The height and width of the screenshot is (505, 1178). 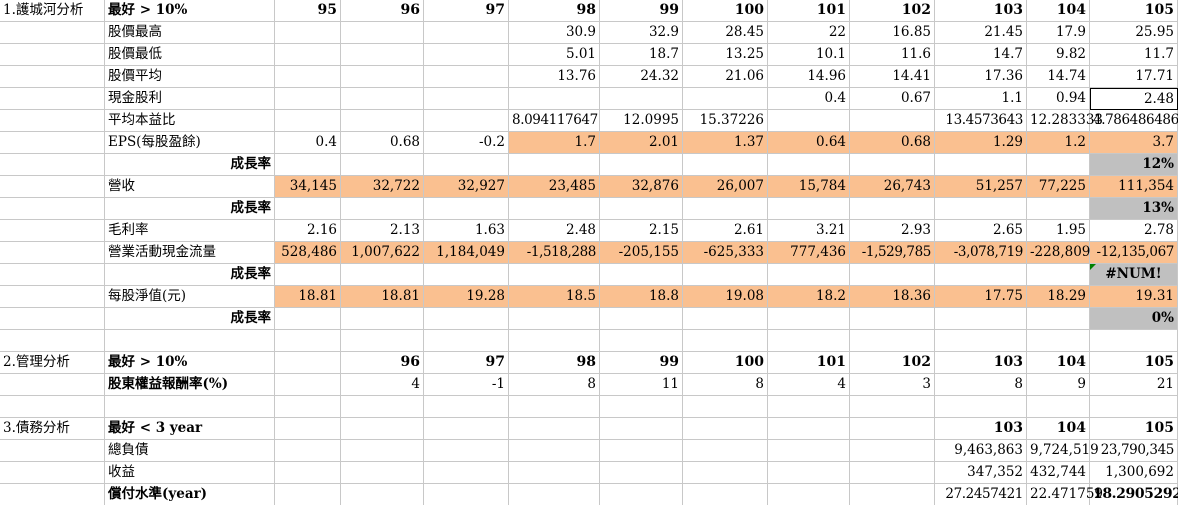 What do you see at coordinates (725, 77) in the screenshot?
I see `value-cell: 21.06` at bounding box center [725, 77].